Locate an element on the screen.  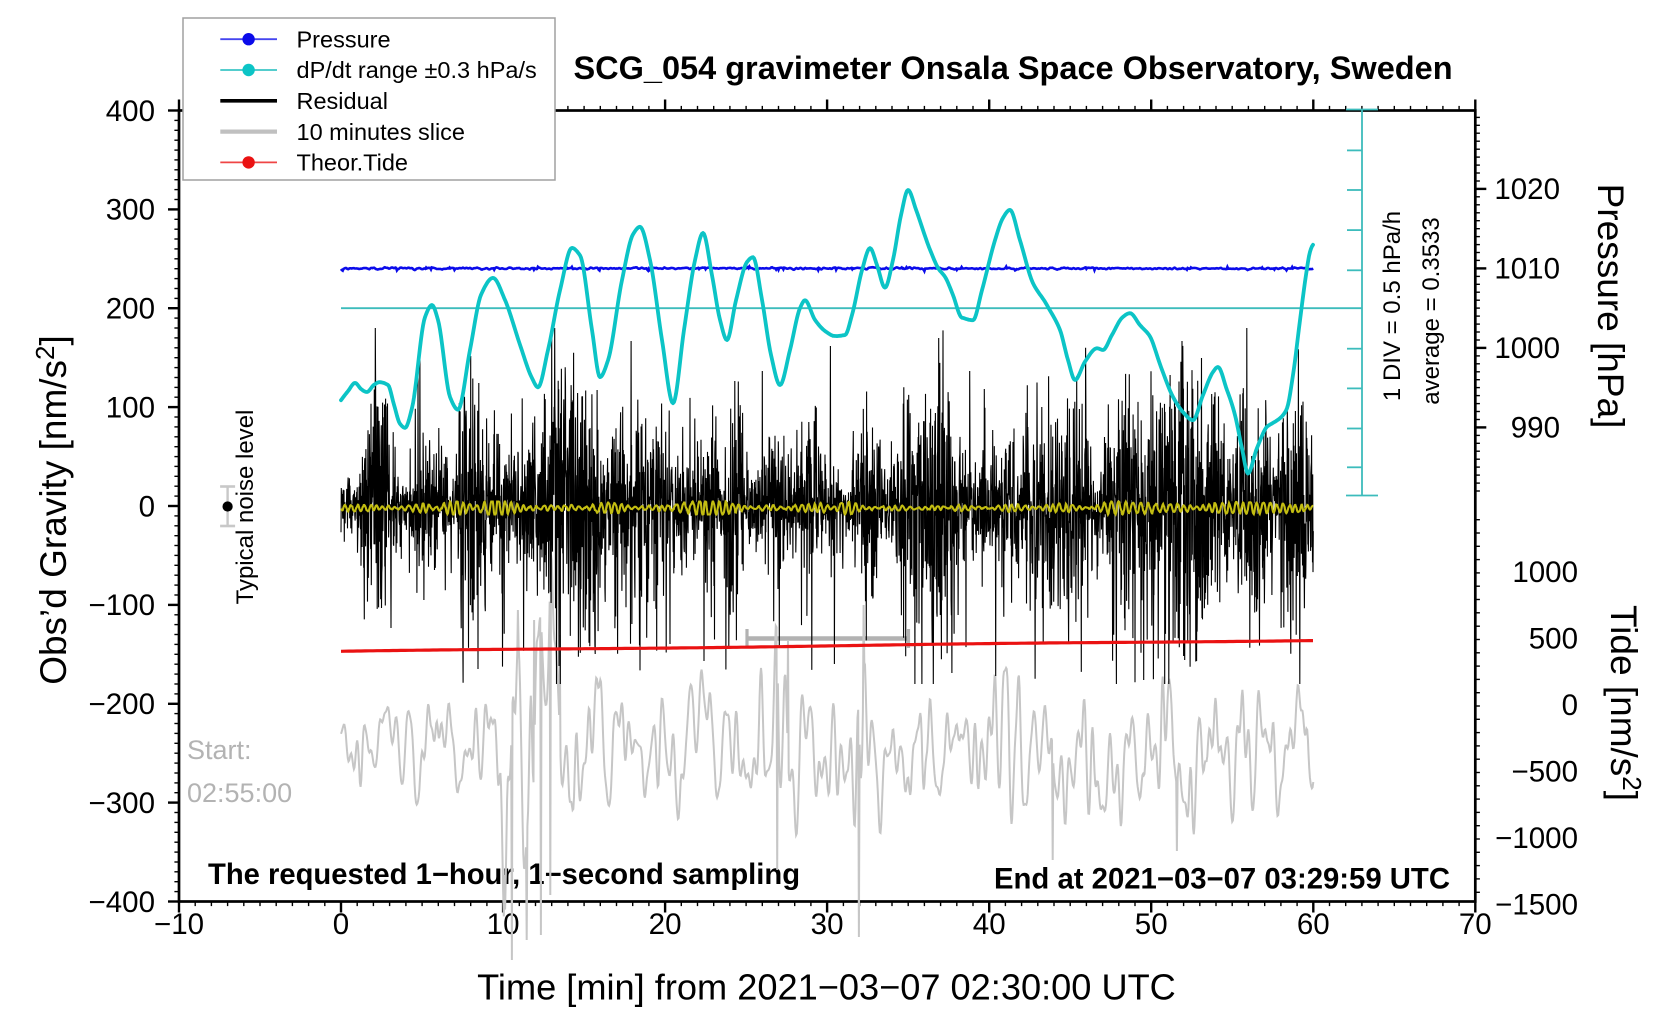
svg-text: 1 DIV = 0.5 hPa/h is located at coordinates (1392, 306).